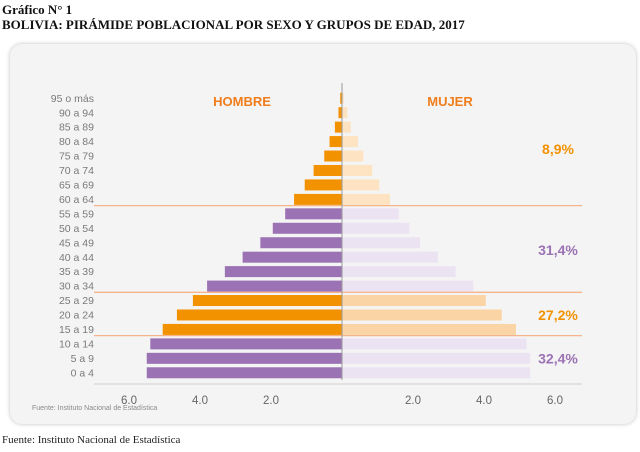 The height and width of the screenshot is (452, 640). What do you see at coordinates (76, 113) in the screenshot?
I see `age-tick-label: 90 a 94` at bounding box center [76, 113].